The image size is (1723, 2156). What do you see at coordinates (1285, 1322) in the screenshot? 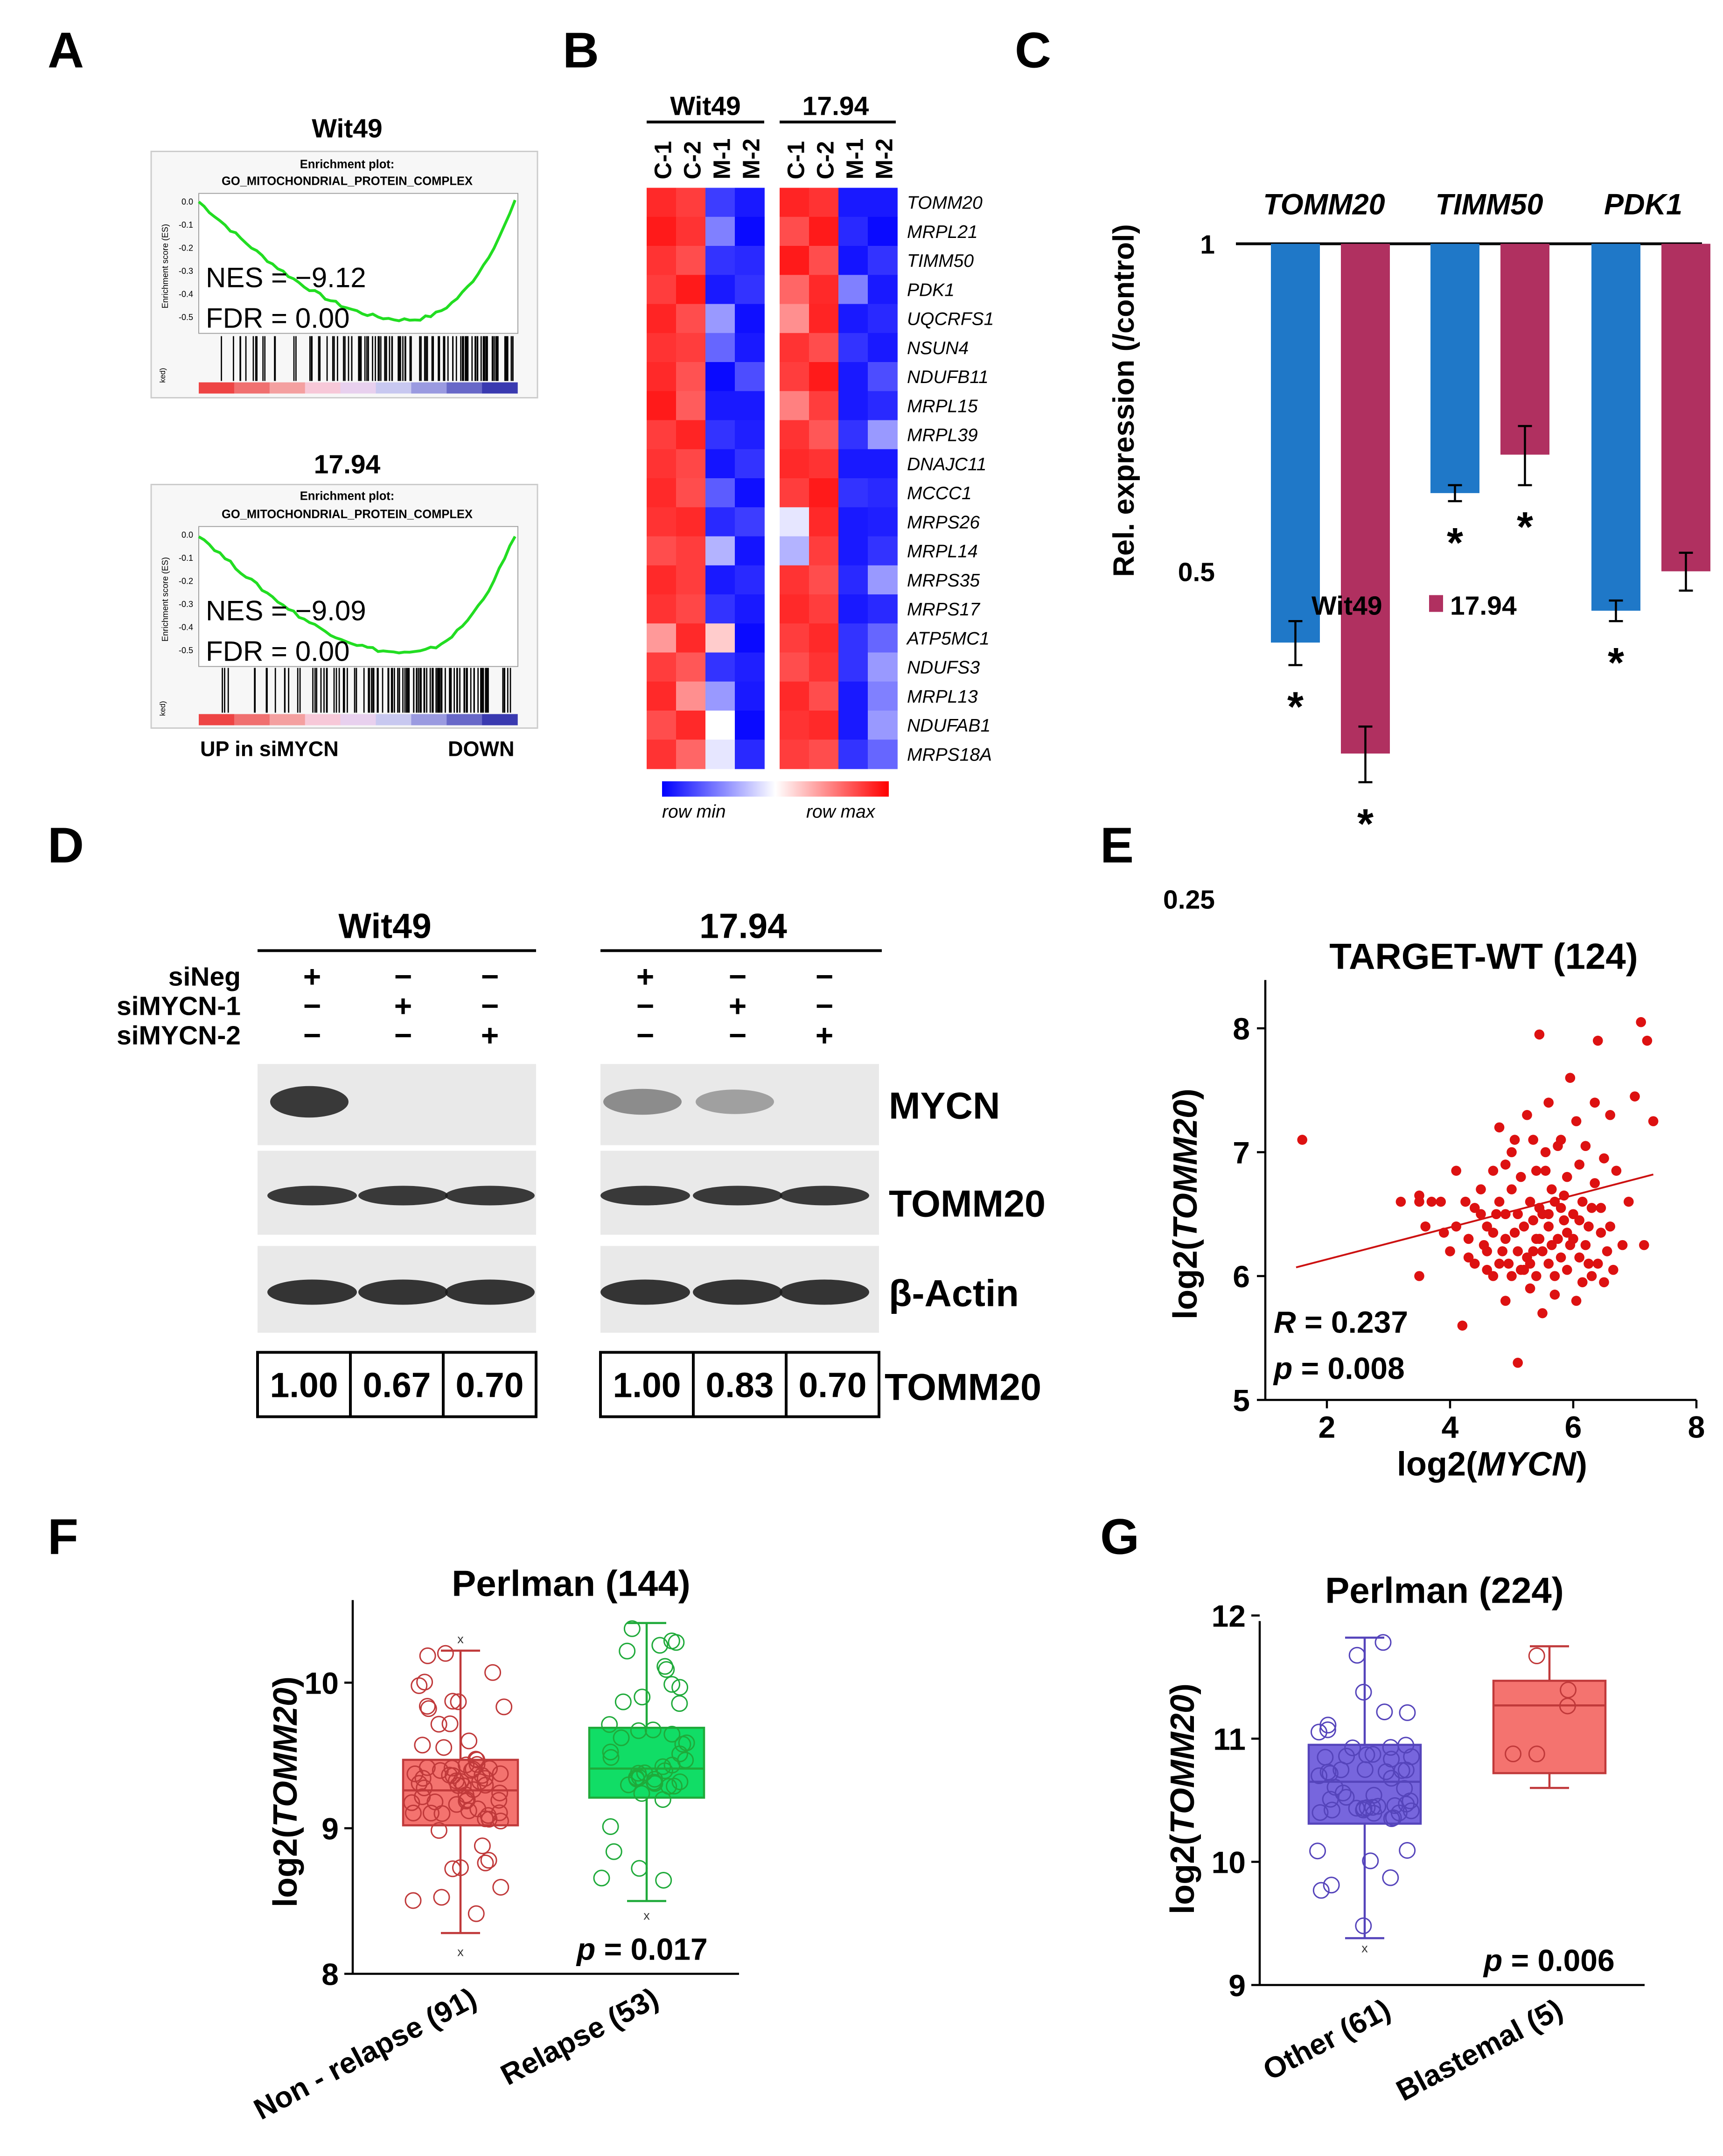
I see `r-symbol: R` at bounding box center [1285, 1322].